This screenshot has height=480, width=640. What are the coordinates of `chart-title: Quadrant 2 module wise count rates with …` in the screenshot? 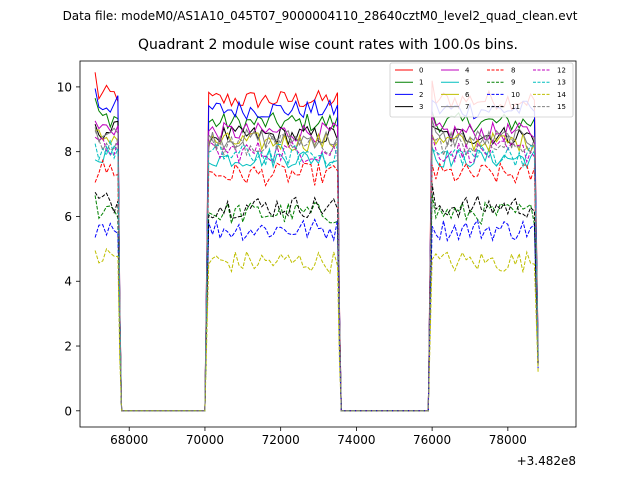 It's located at (328, 45).